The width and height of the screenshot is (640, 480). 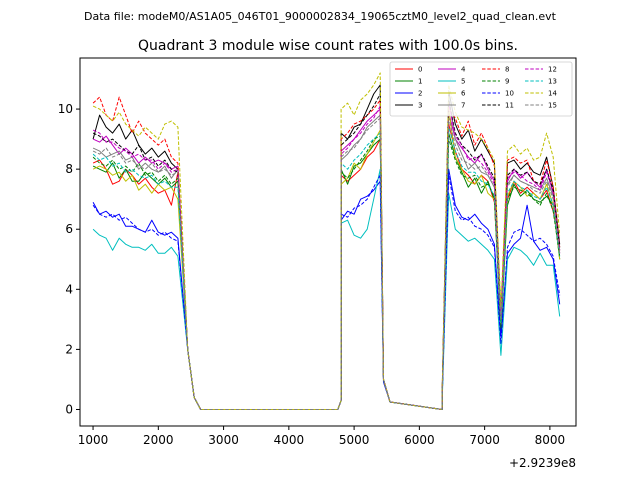 What do you see at coordinates (69, 349) in the screenshot?
I see `y-tick-label: 2` at bounding box center [69, 349].